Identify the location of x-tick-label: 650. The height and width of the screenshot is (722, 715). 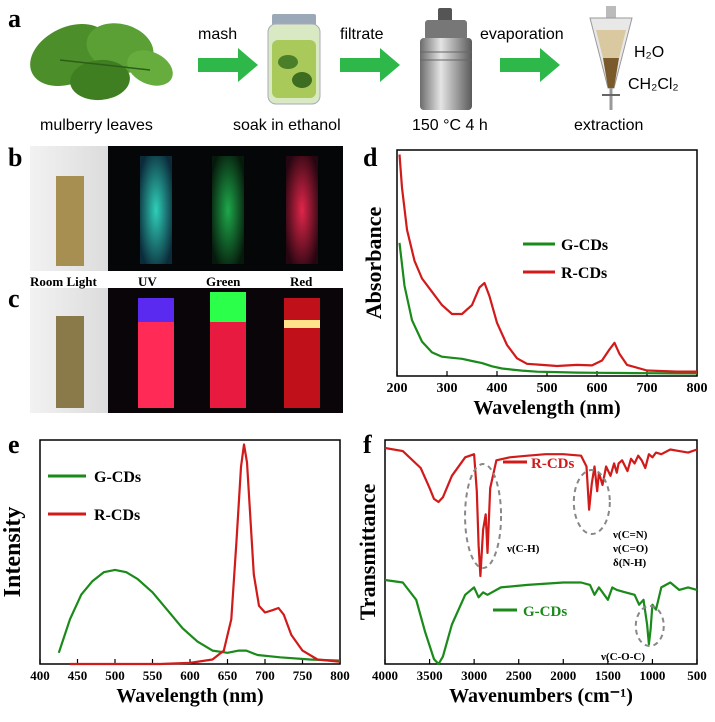
(228, 675).